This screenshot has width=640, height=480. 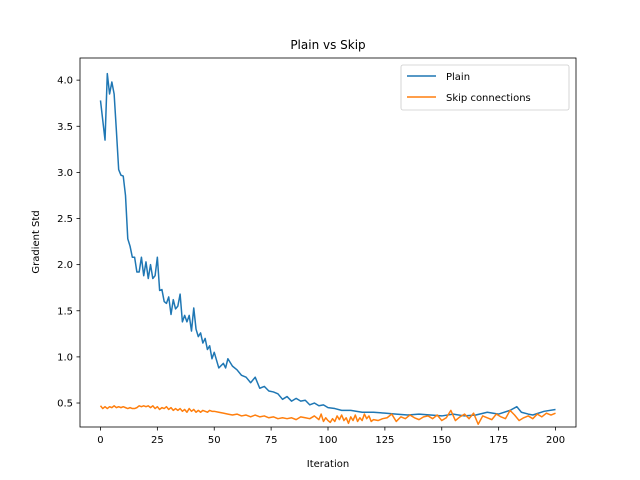 I want to click on x-tick-label: 100, so click(x=327, y=440).